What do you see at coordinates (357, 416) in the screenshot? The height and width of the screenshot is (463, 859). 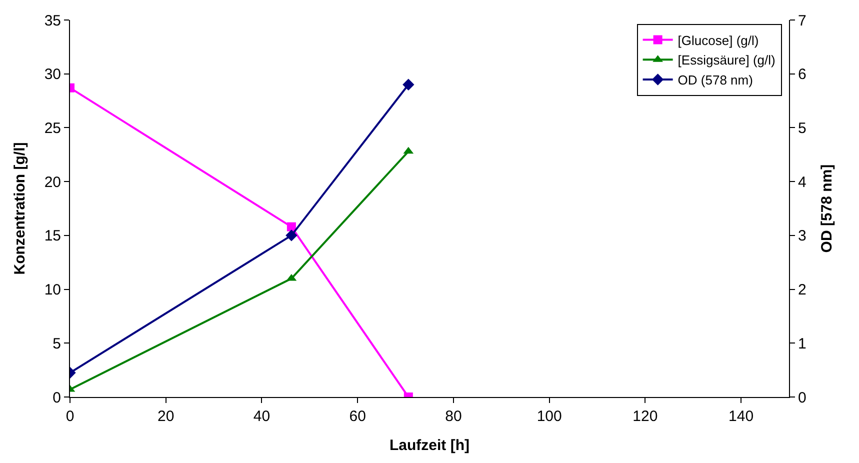 I see `x-tick-label: 60` at bounding box center [357, 416].